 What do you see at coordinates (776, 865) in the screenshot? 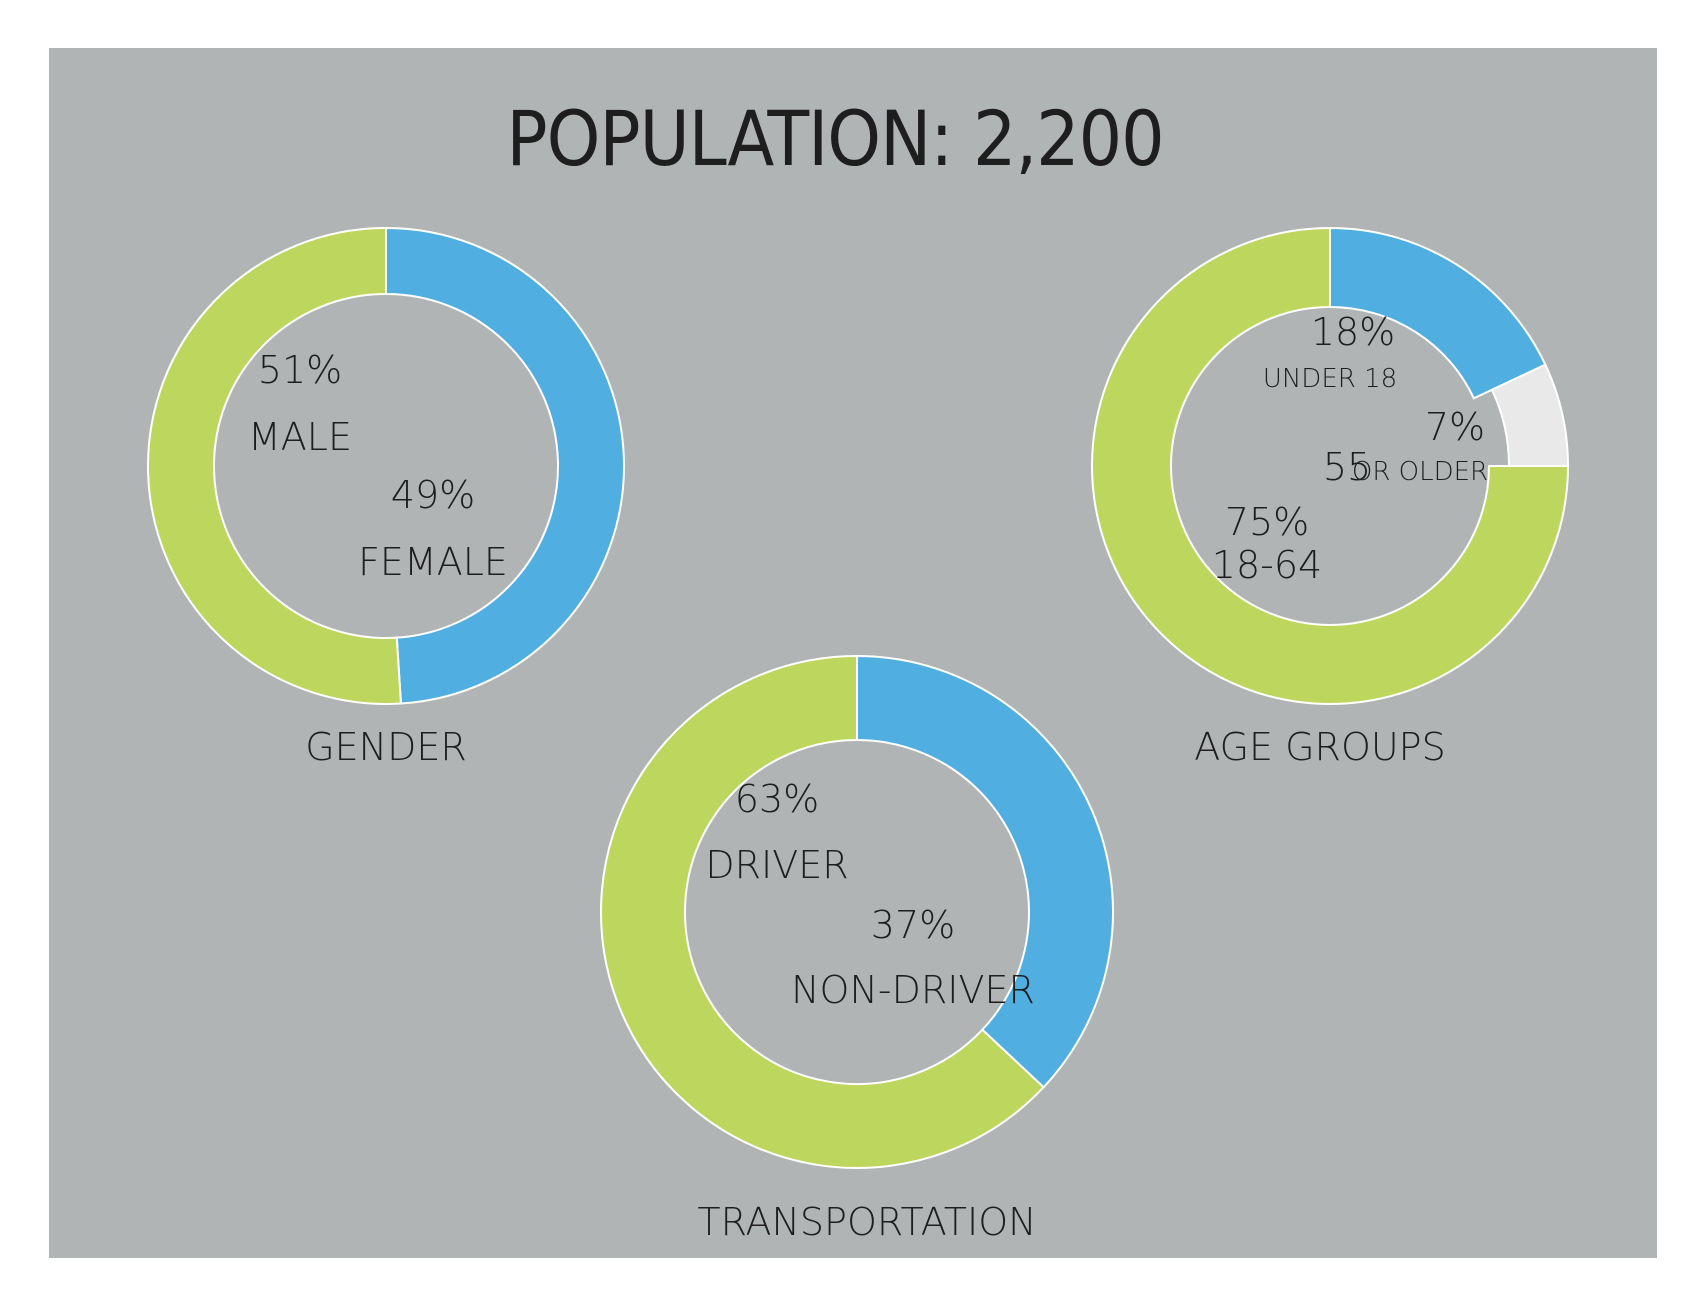
I see `driver-label: DRIVER` at bounding box center [776, 865].